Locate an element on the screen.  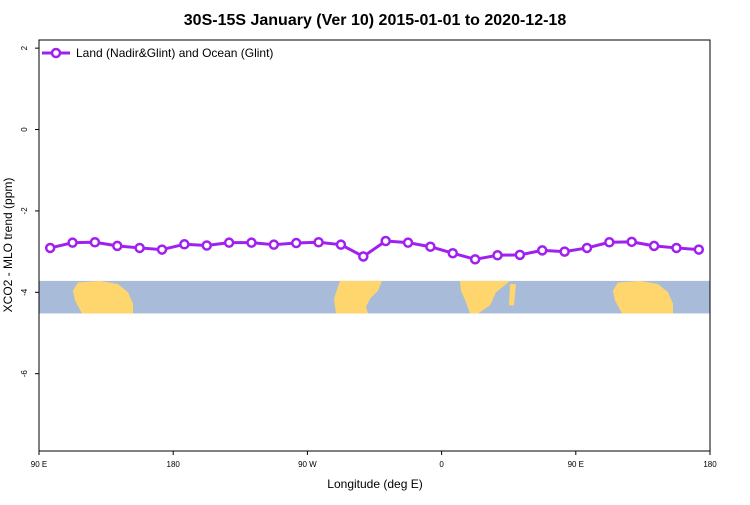
y-tick-label: 2 is located at coordinates (24, 47).